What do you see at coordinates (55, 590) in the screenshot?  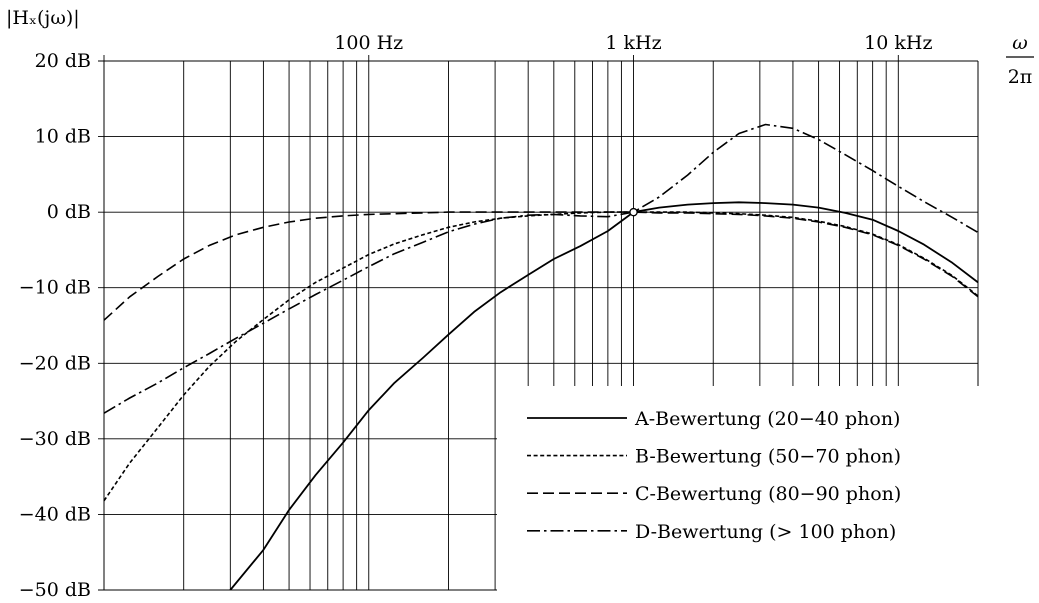 I see `y-tick-label: −50 dB` at bounding box center [55, 590].